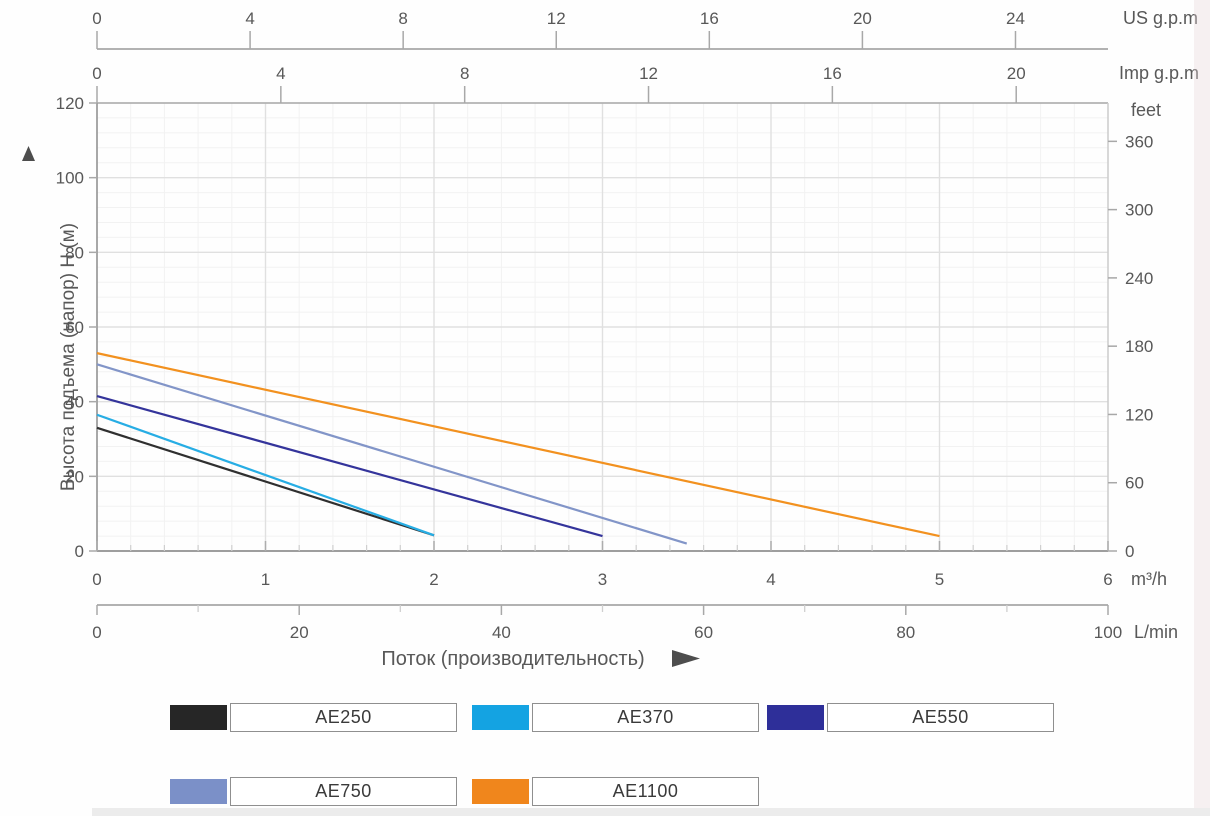 The height and width of the screenshot is (816, 1210). Describe the element at coordinates (556, 18) in the screenshot. I see `us-gpm-tick-label: 12` at that location.